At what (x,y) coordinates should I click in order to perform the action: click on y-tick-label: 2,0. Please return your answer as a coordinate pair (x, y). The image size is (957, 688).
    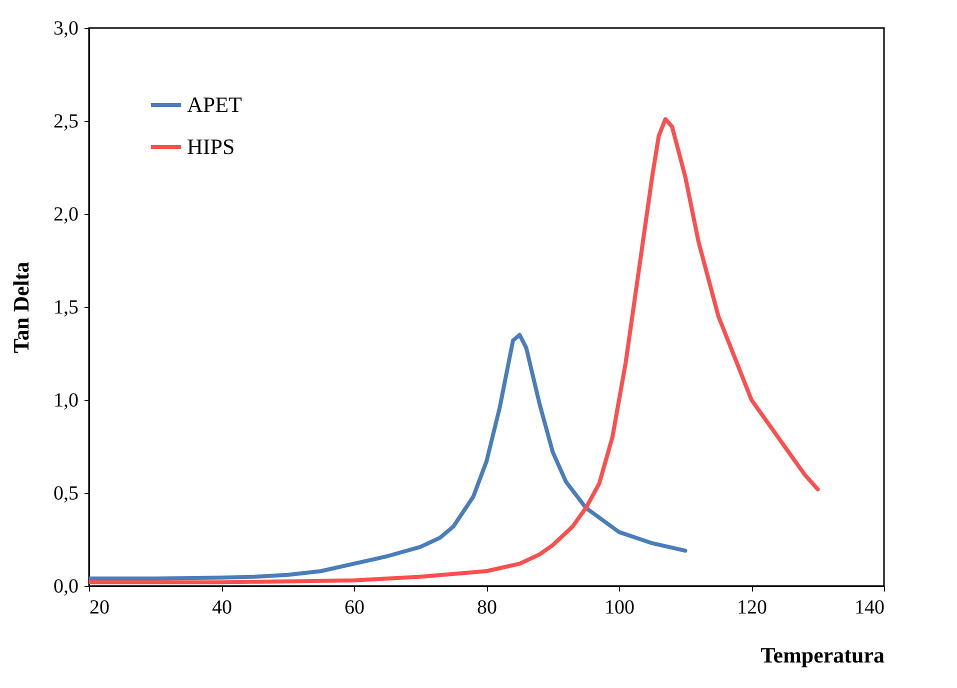
    Looking at the image, I should click on (66, 215).